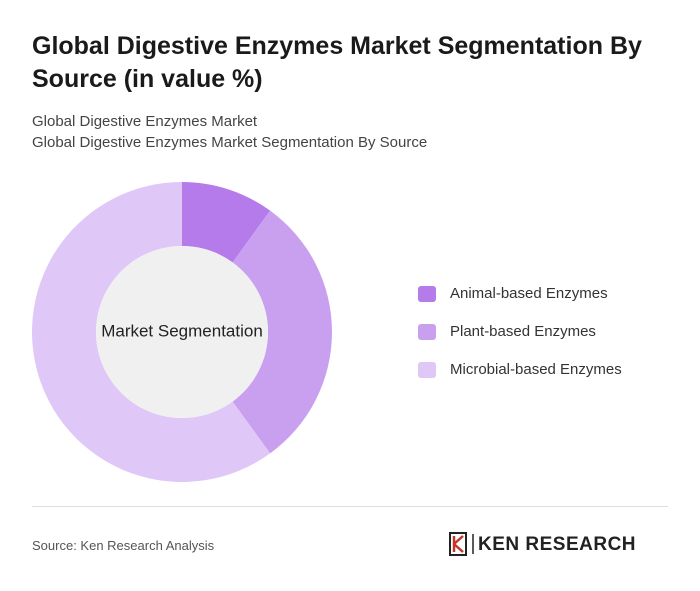  Describe the element at coordinates (529, 293) in the screenshot. I see `legend-label: Animal-based Enzymes` at that location.